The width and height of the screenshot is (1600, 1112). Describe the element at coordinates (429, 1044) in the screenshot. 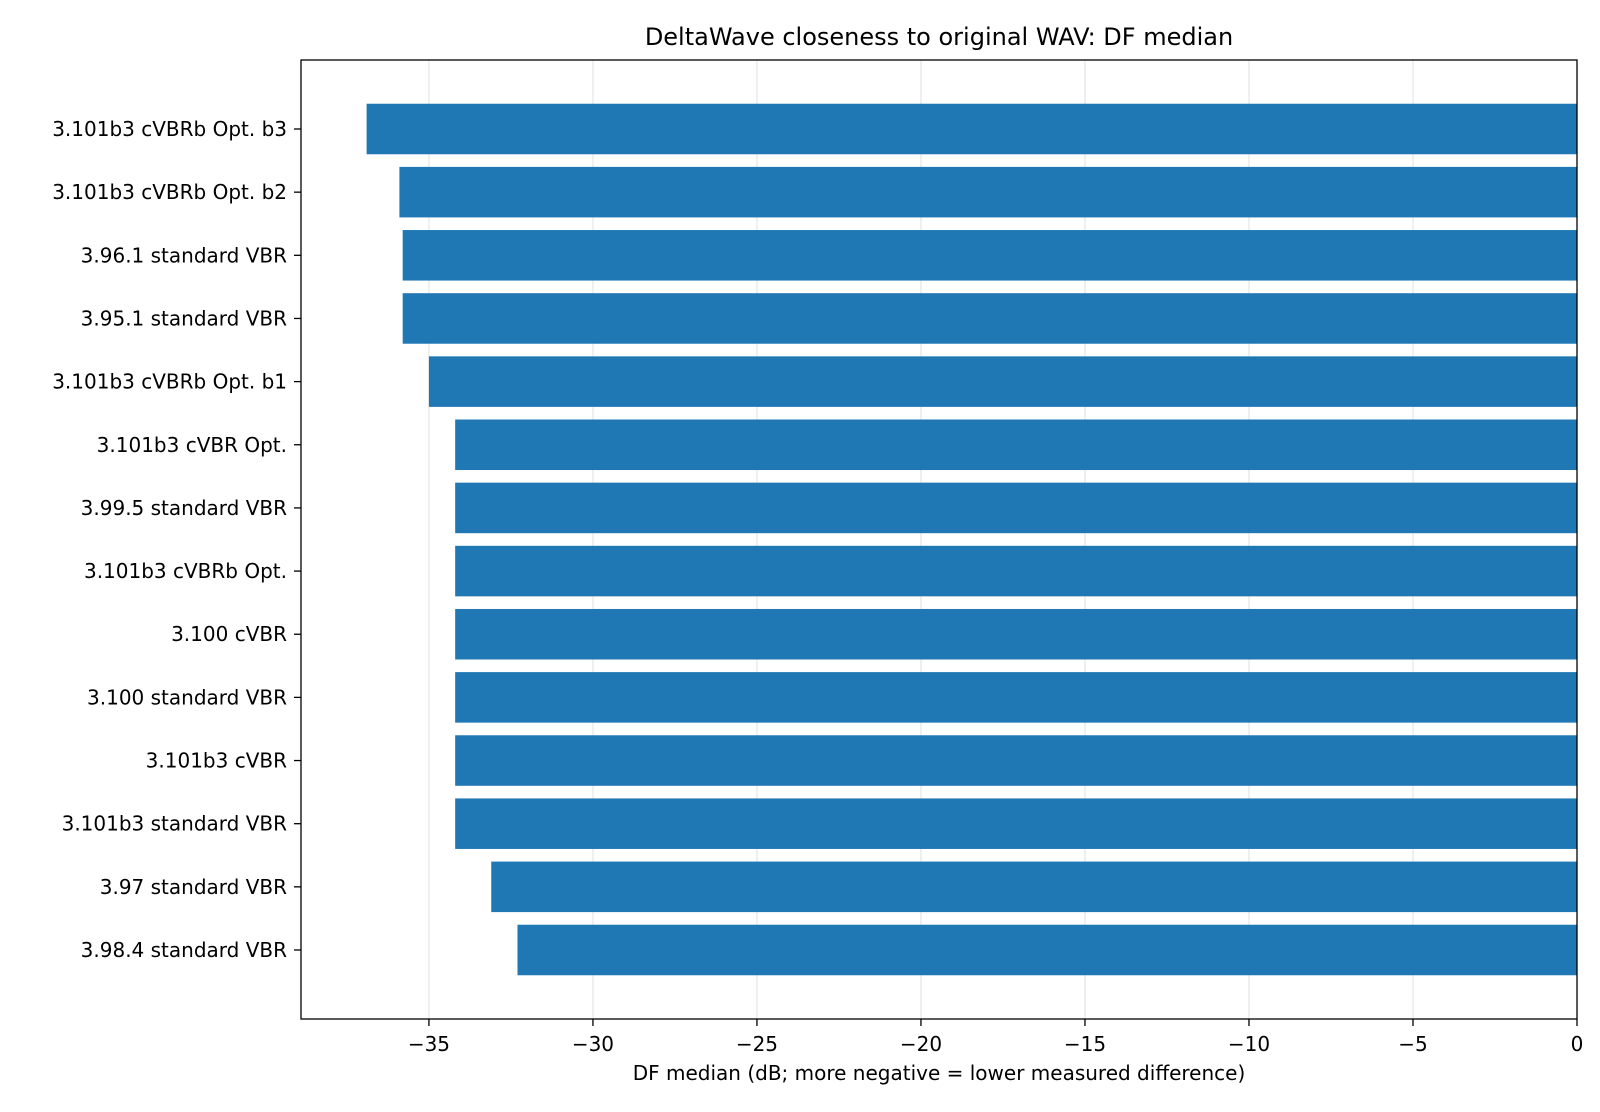

I see `x-tick-label: −35` at that location.